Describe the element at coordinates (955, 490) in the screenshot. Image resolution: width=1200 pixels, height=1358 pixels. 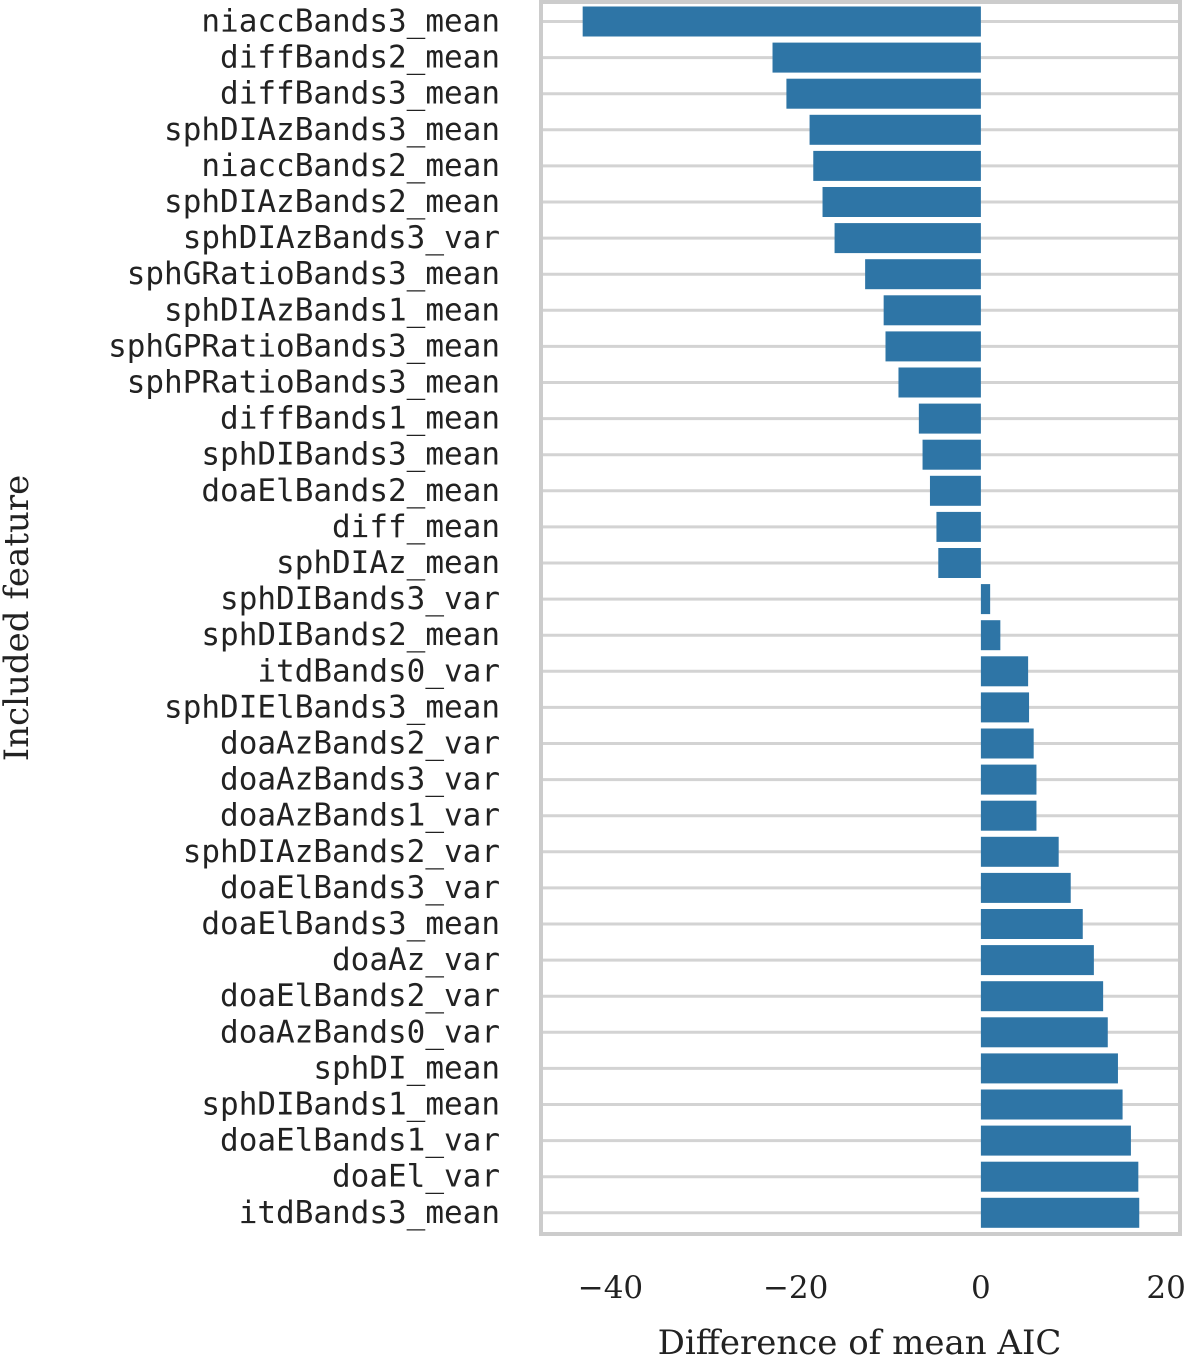
I see `bar-doaElBands2_mean` at that location.